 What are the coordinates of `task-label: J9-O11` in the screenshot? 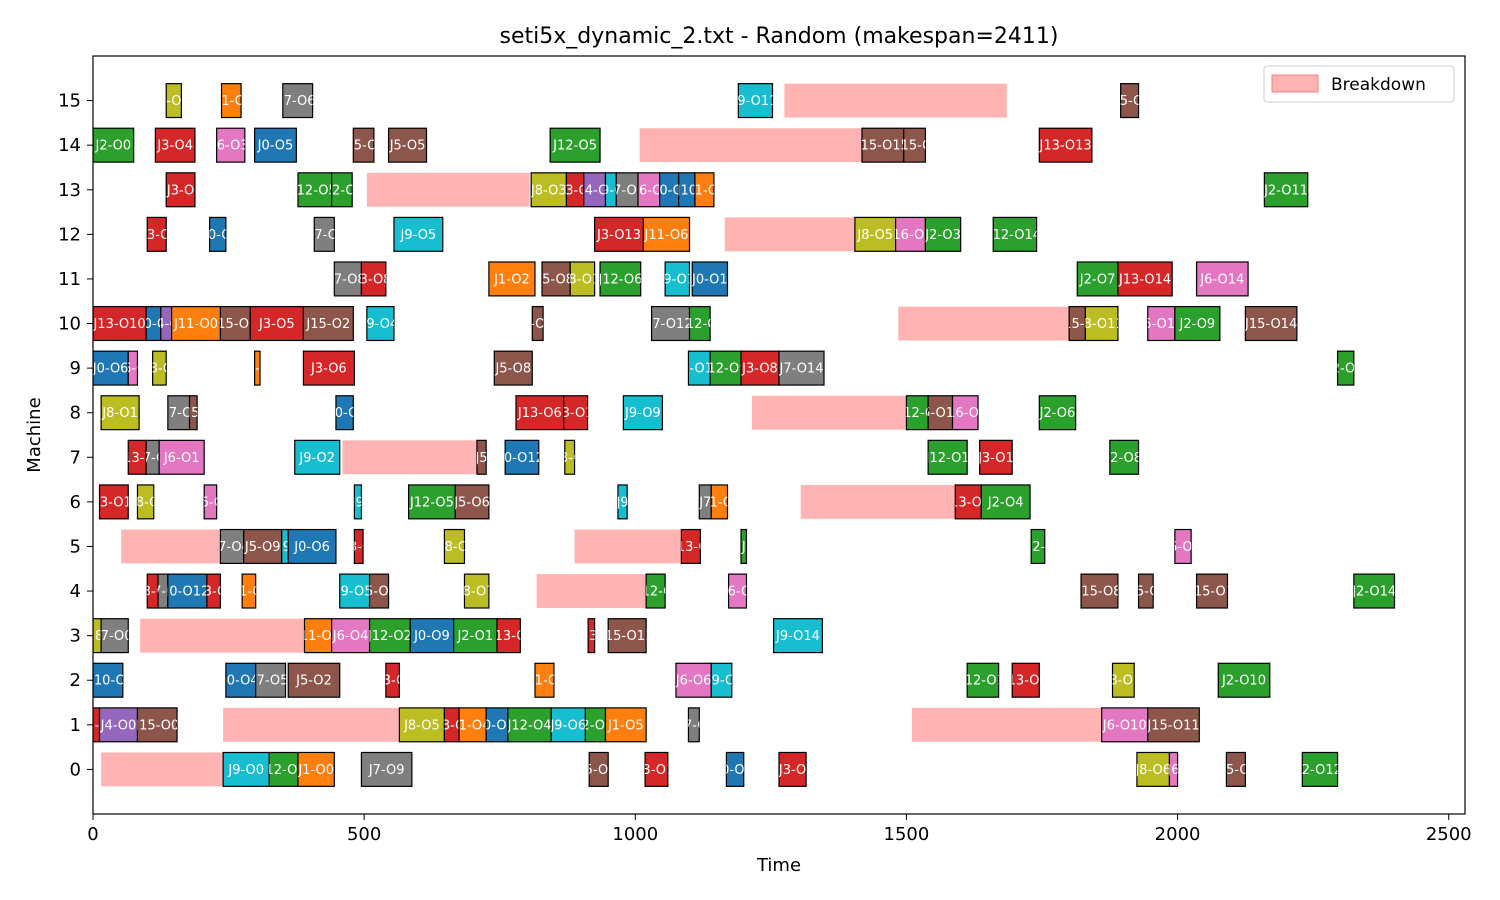 It's located at (754, 101).